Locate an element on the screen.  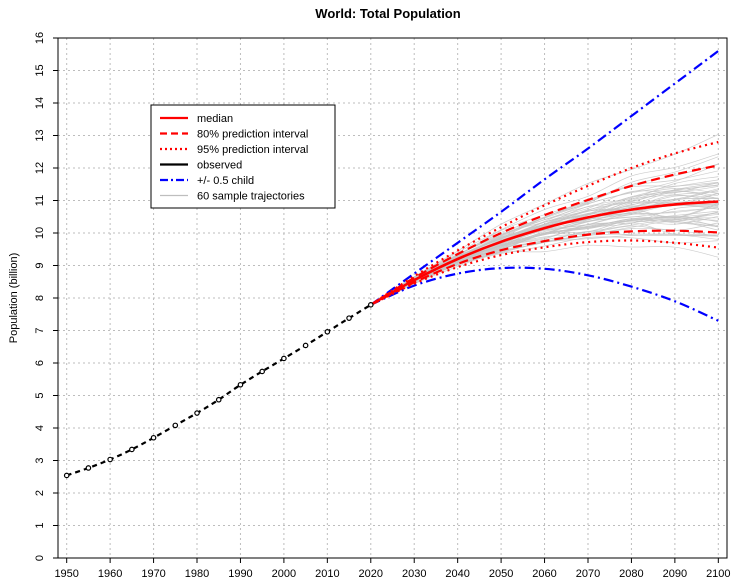
y-tick-label: 5 is located at coordinates (40, 395).